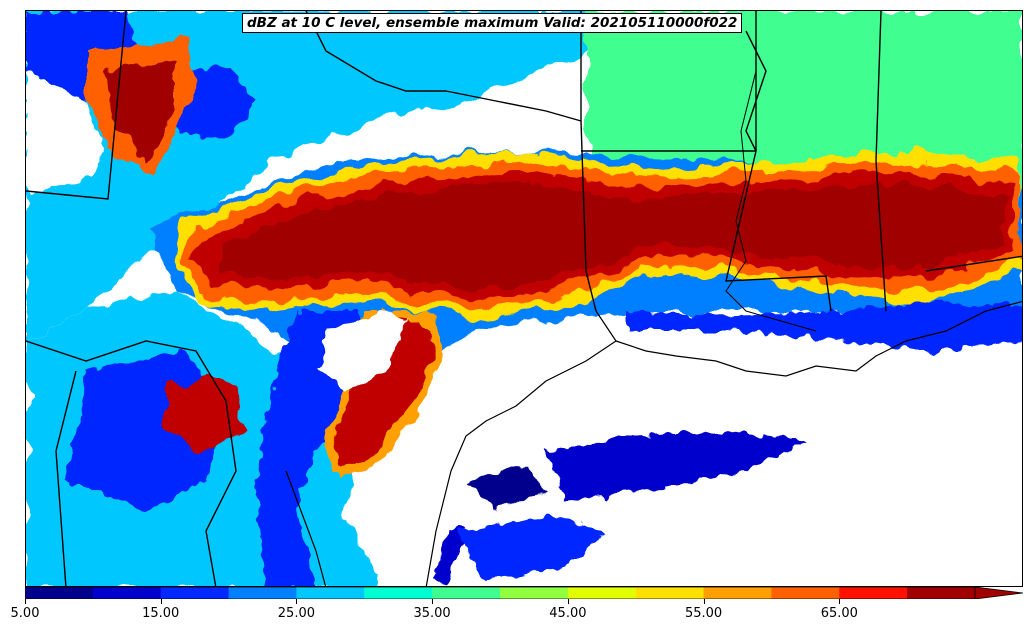  I want to click on colorbar-tick-label: 55.00, so click(703, 613).